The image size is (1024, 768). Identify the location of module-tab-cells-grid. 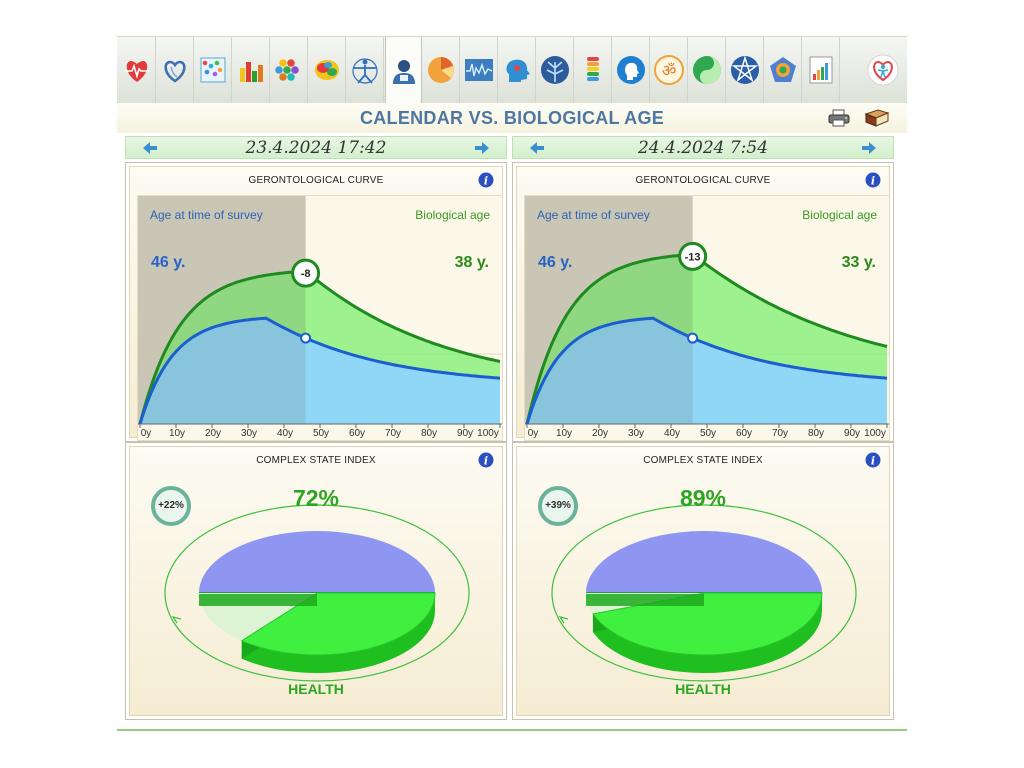
(213, 70).